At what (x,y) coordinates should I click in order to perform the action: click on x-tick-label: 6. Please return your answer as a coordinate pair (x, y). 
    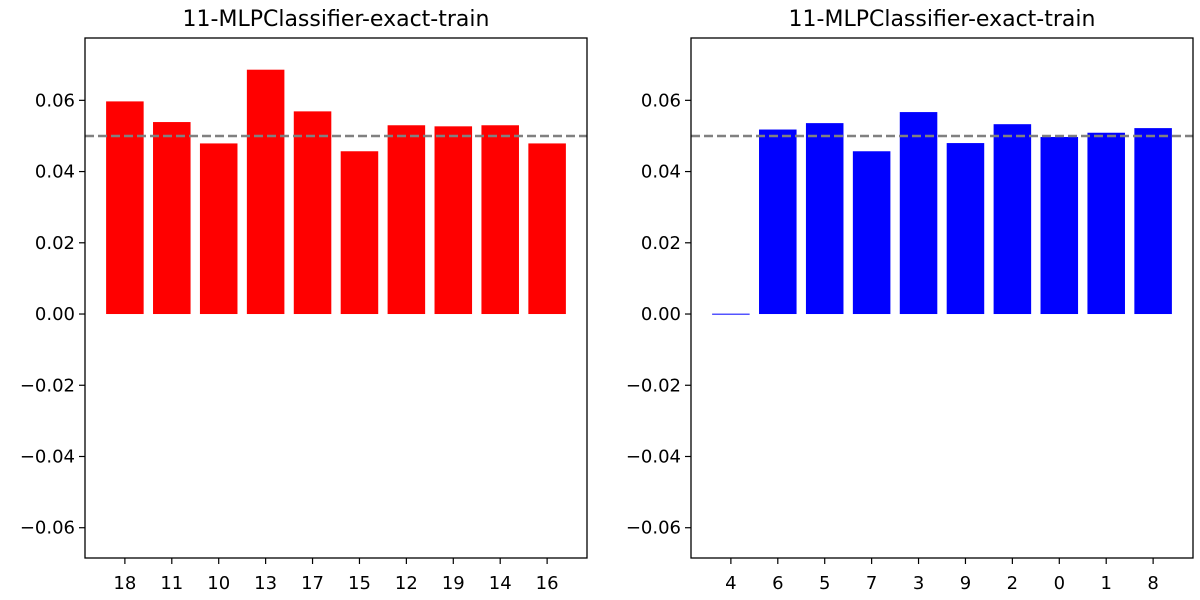
    Looking at the image, I should click on (777, 583).